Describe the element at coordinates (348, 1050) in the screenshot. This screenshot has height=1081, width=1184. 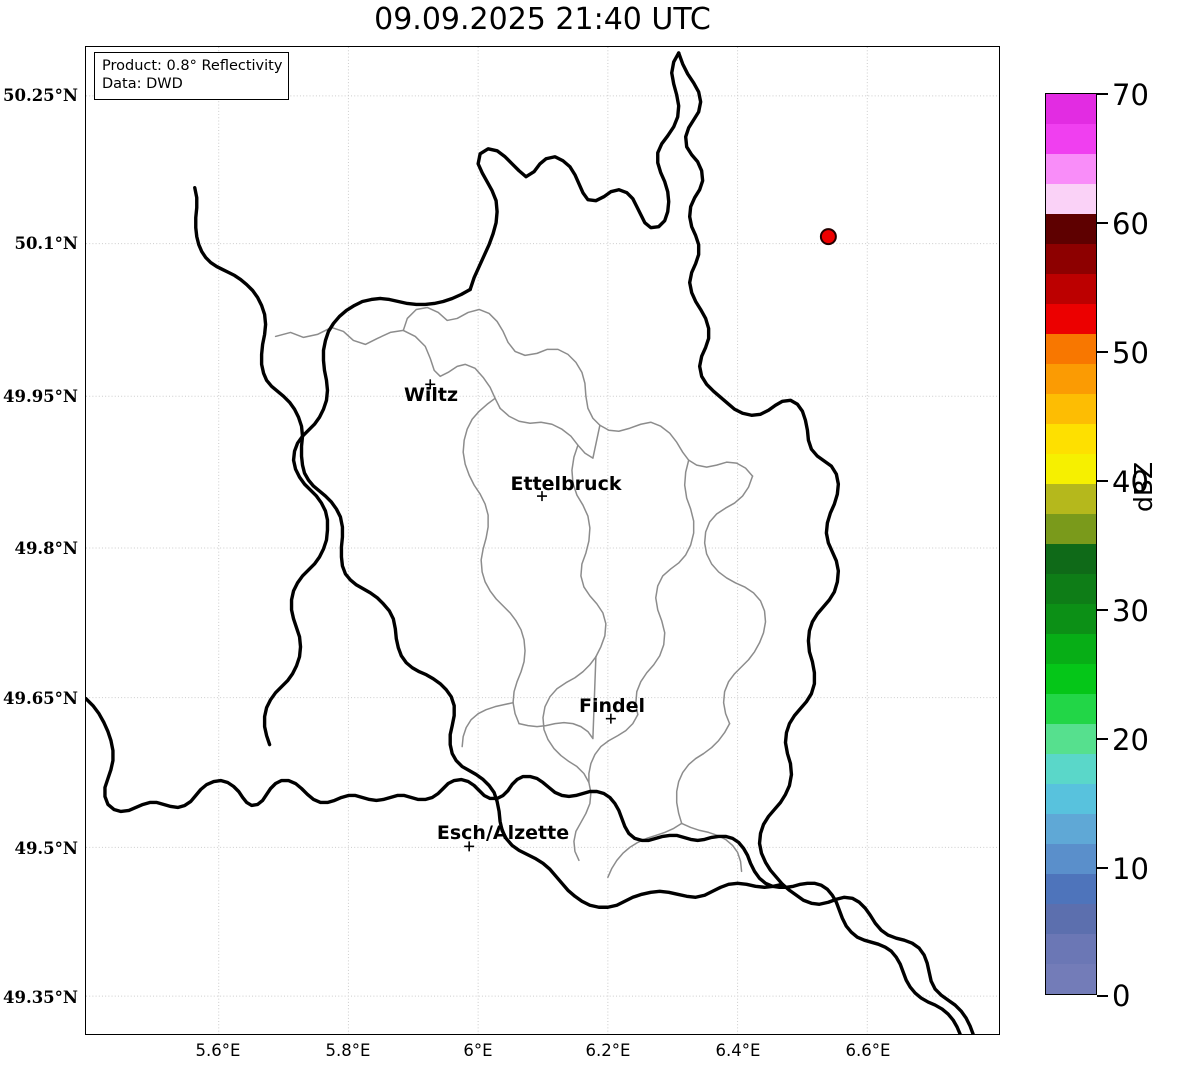
I see `xtick-label-58: 5.8°E` at that location.